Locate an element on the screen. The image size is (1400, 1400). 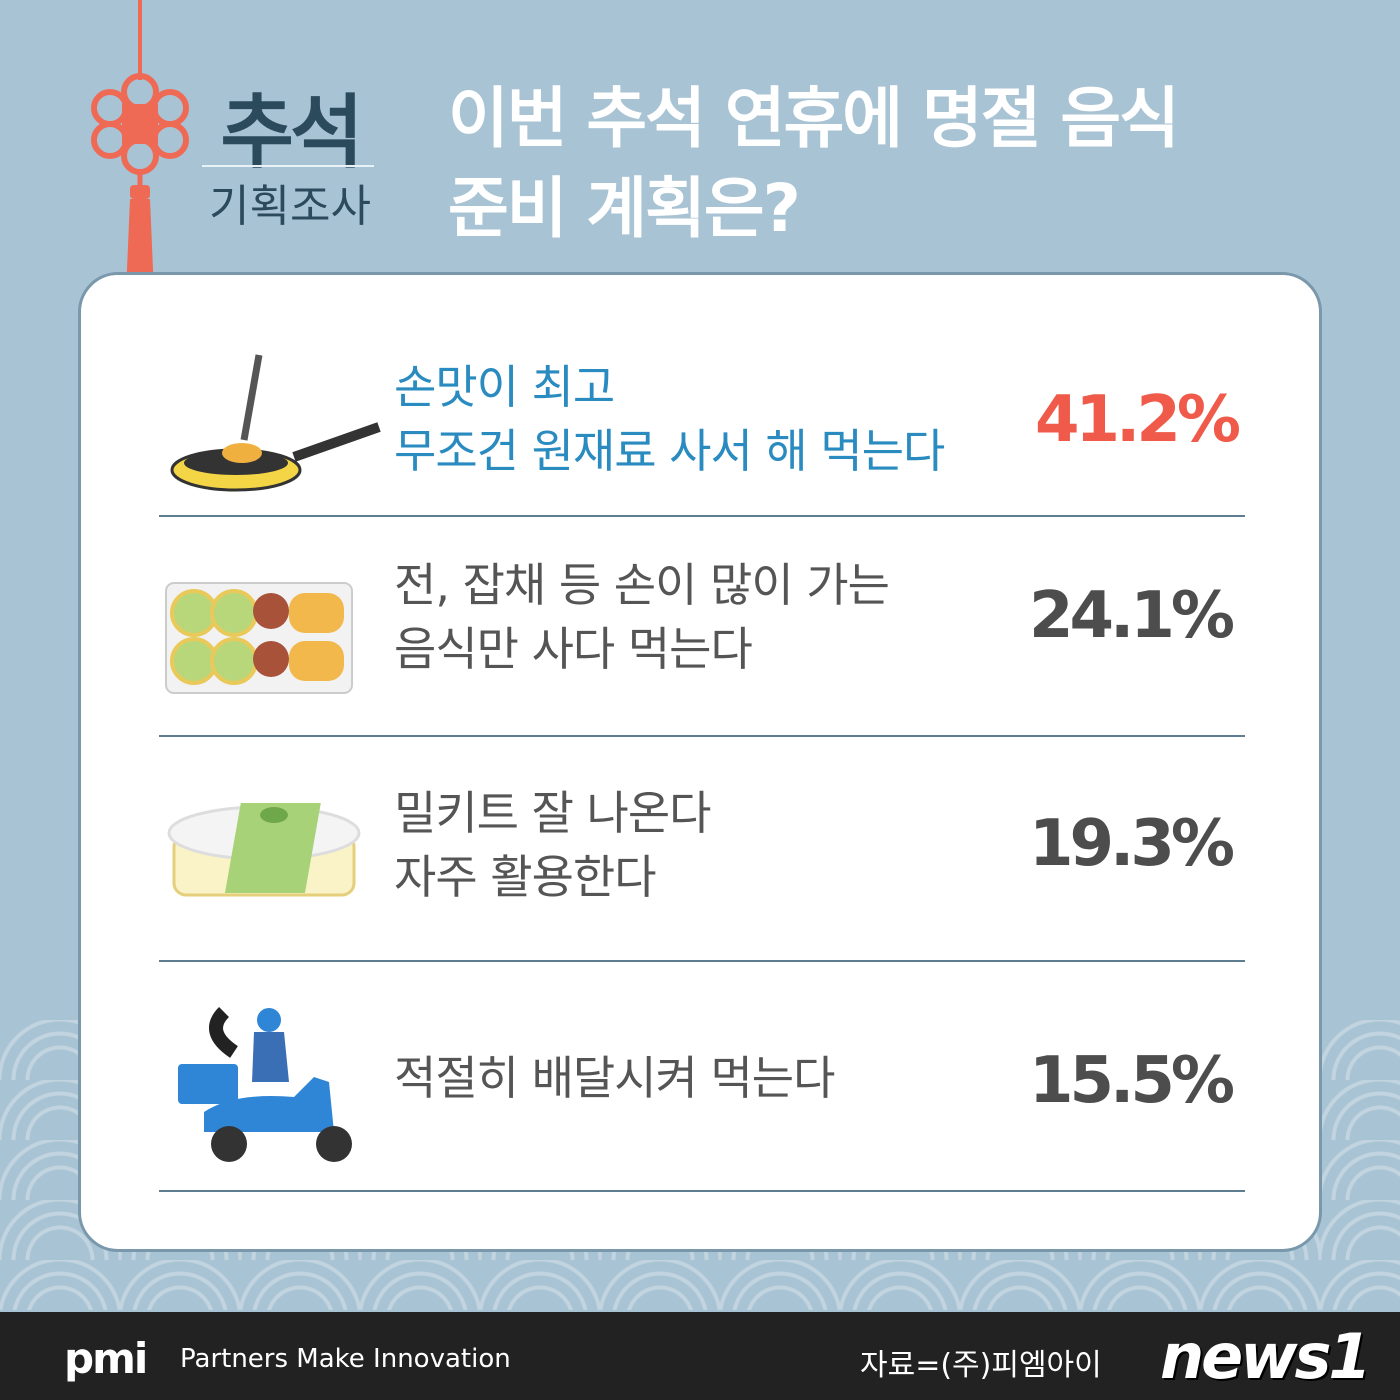
headline-line2: 준비 계획은? is located at coordinates (624, 208).